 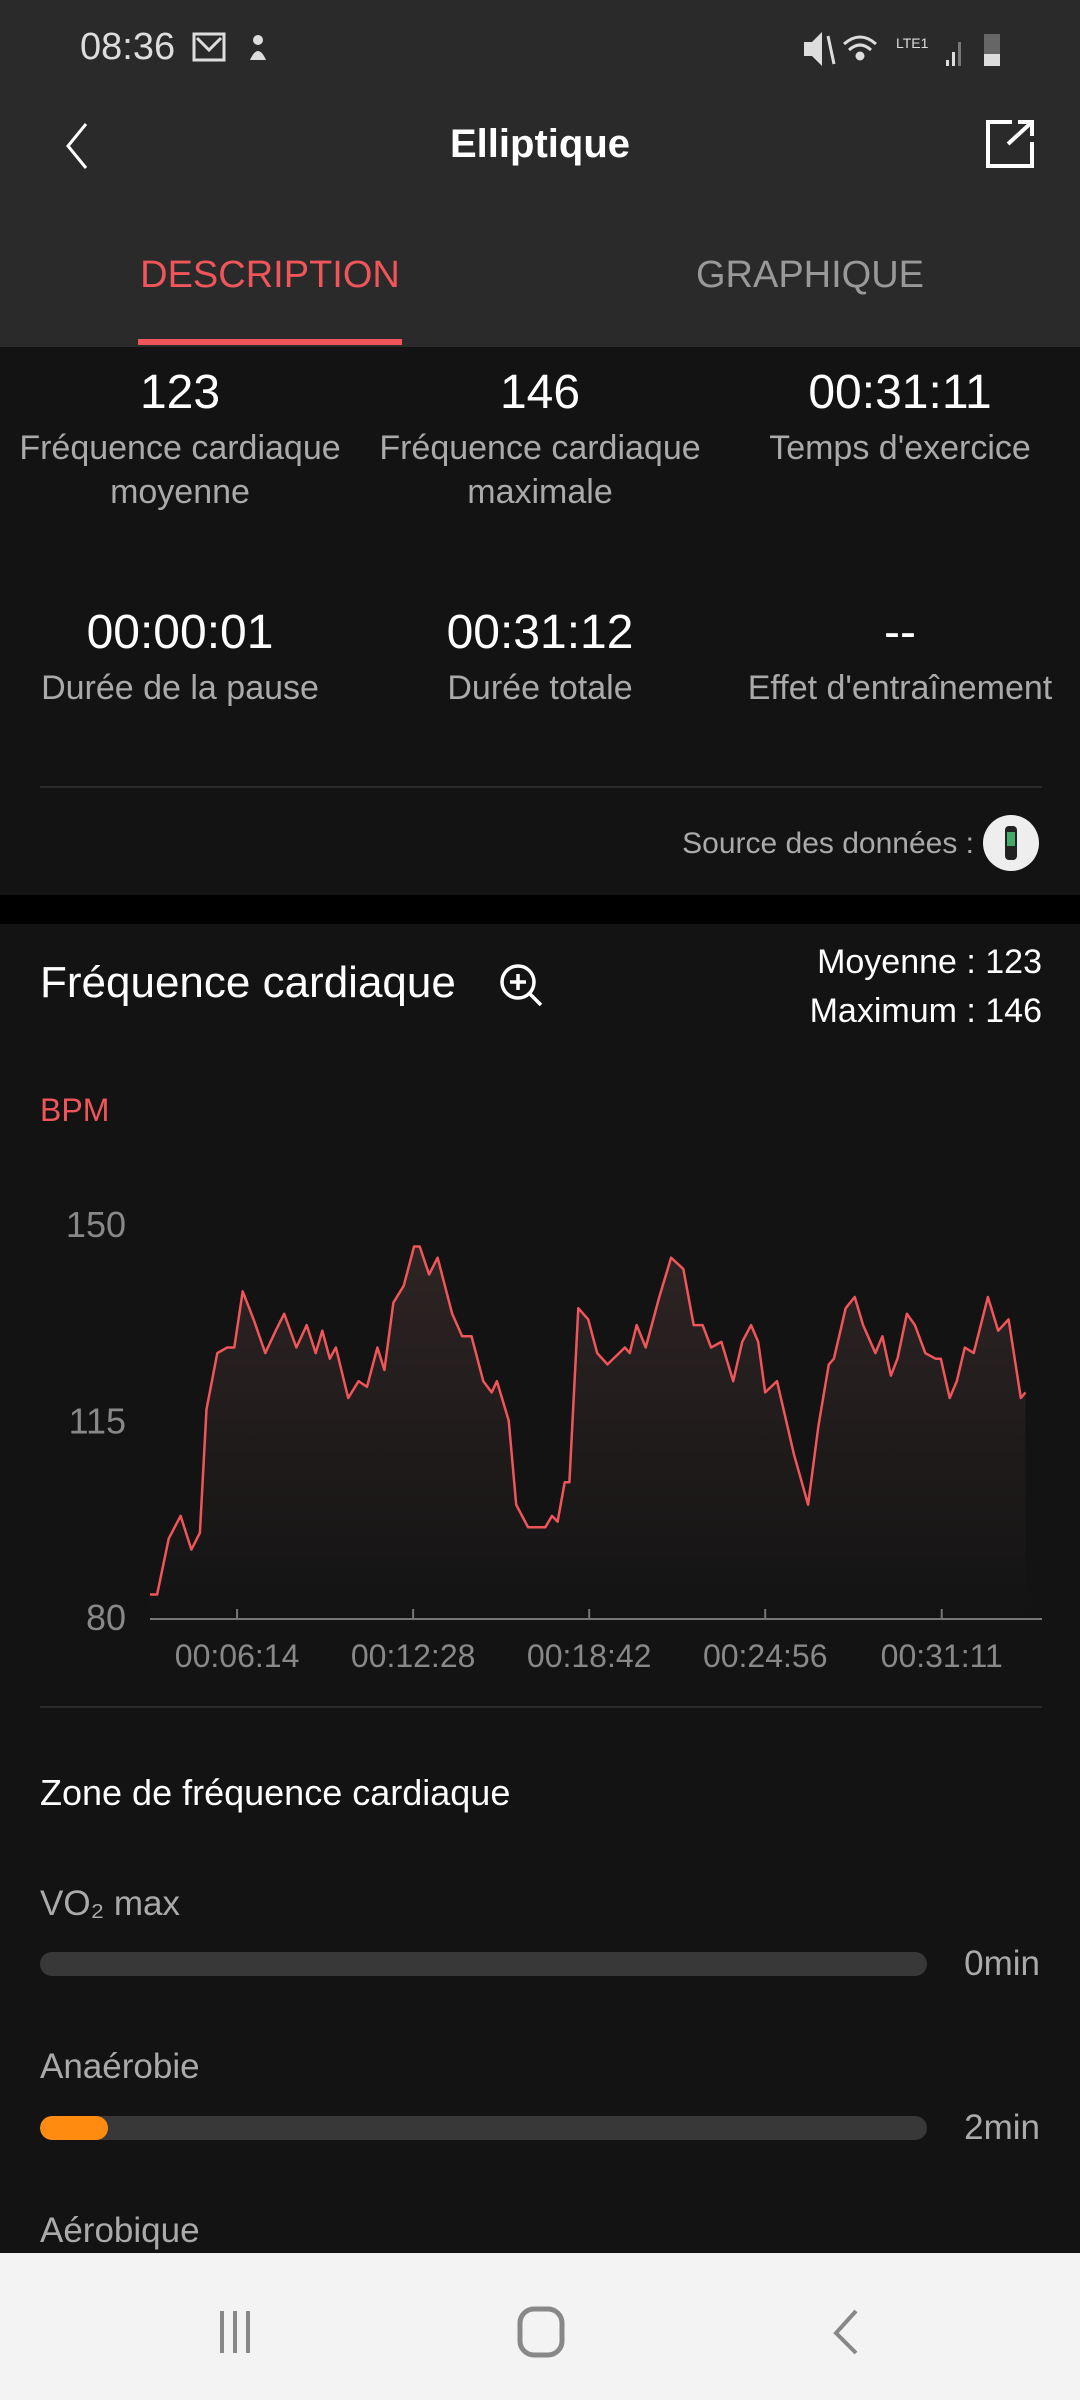 I want to click on stat-value: --, so click(x=900, y=632).